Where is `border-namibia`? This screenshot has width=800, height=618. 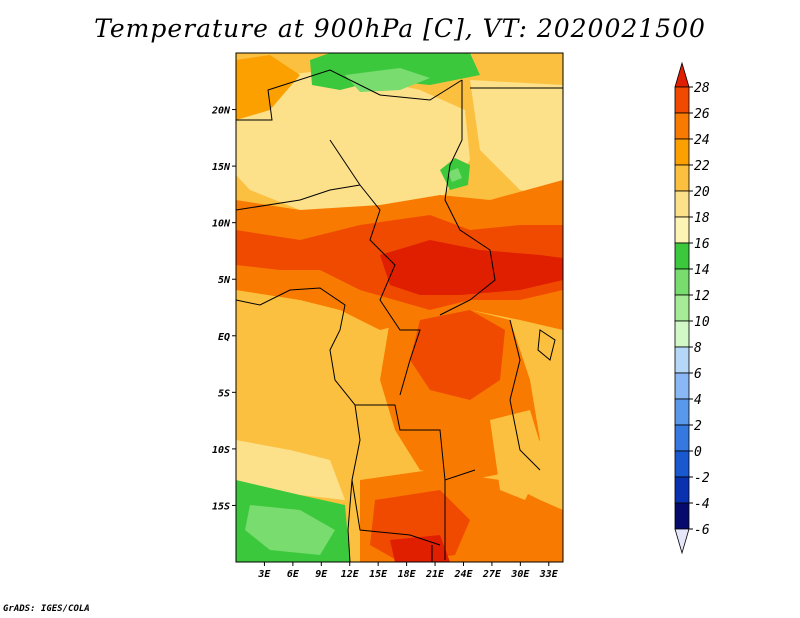
border-namibia is located at coordinates (396, 512).